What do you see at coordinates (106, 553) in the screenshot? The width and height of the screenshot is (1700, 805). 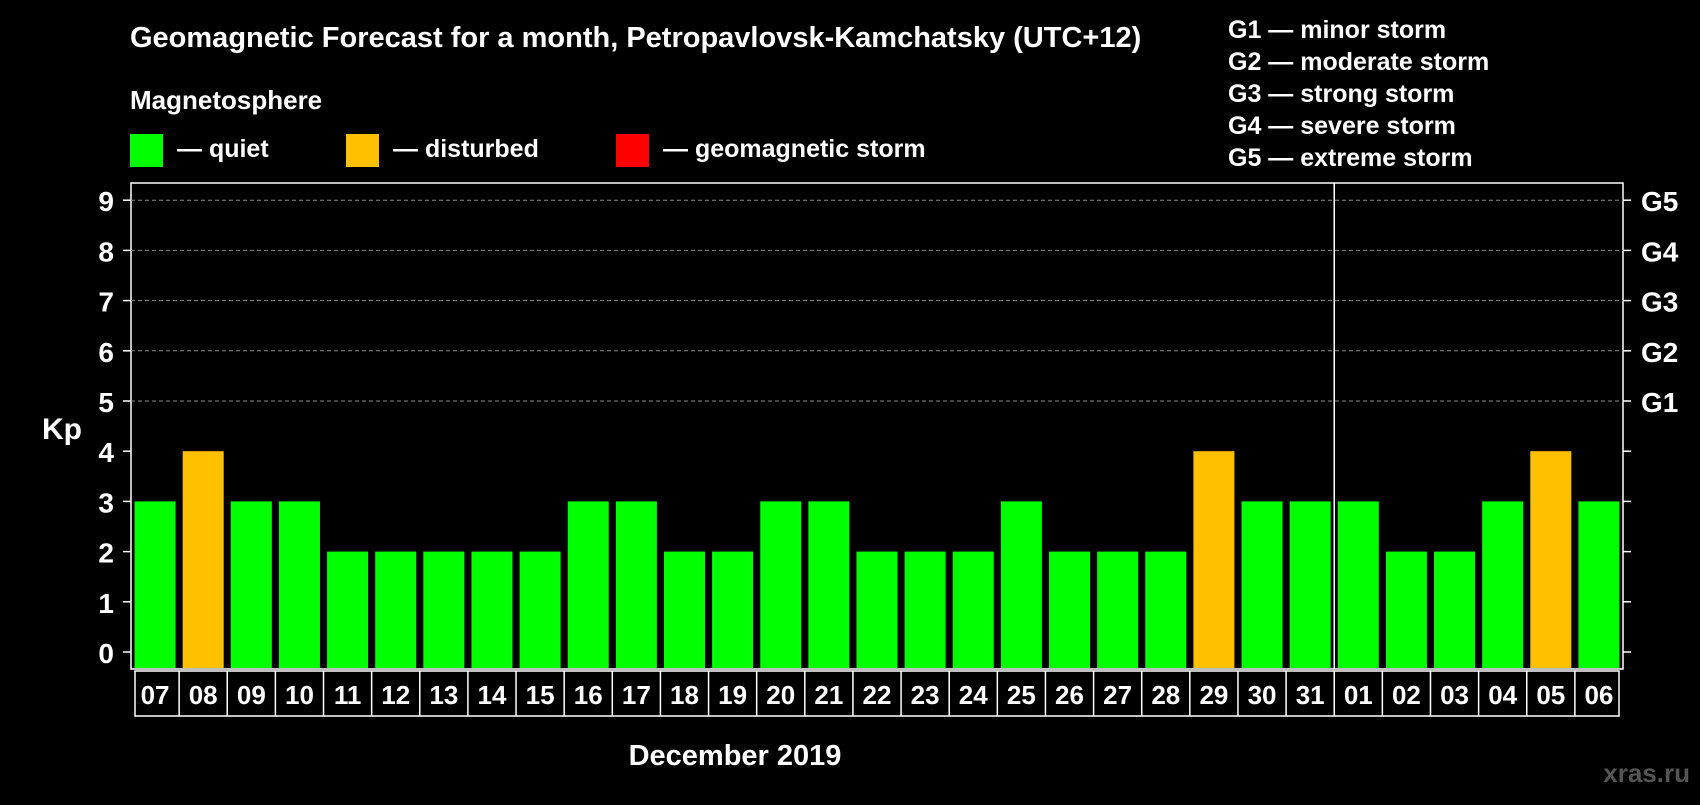 I see `y-tick-label: 2` at bounding box center [106, 553].